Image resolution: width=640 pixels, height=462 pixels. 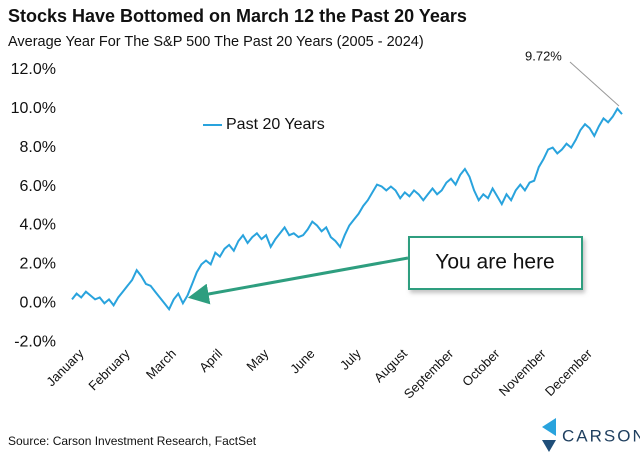 I want to click on y-tick-label: 2.0%, so click(x=38, y=264).